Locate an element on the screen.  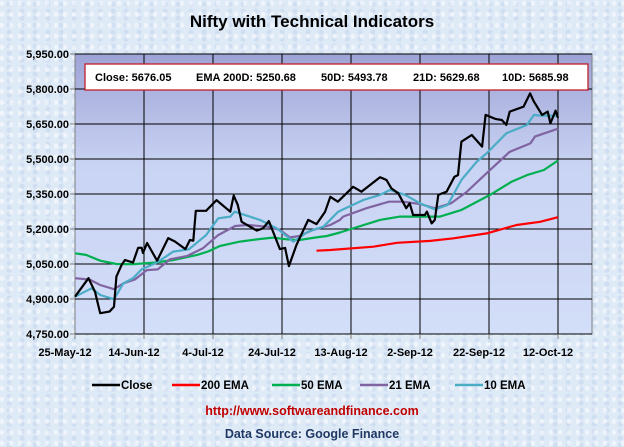
y-tick-label: 5,050.00 is located at coordinates (47, 265).